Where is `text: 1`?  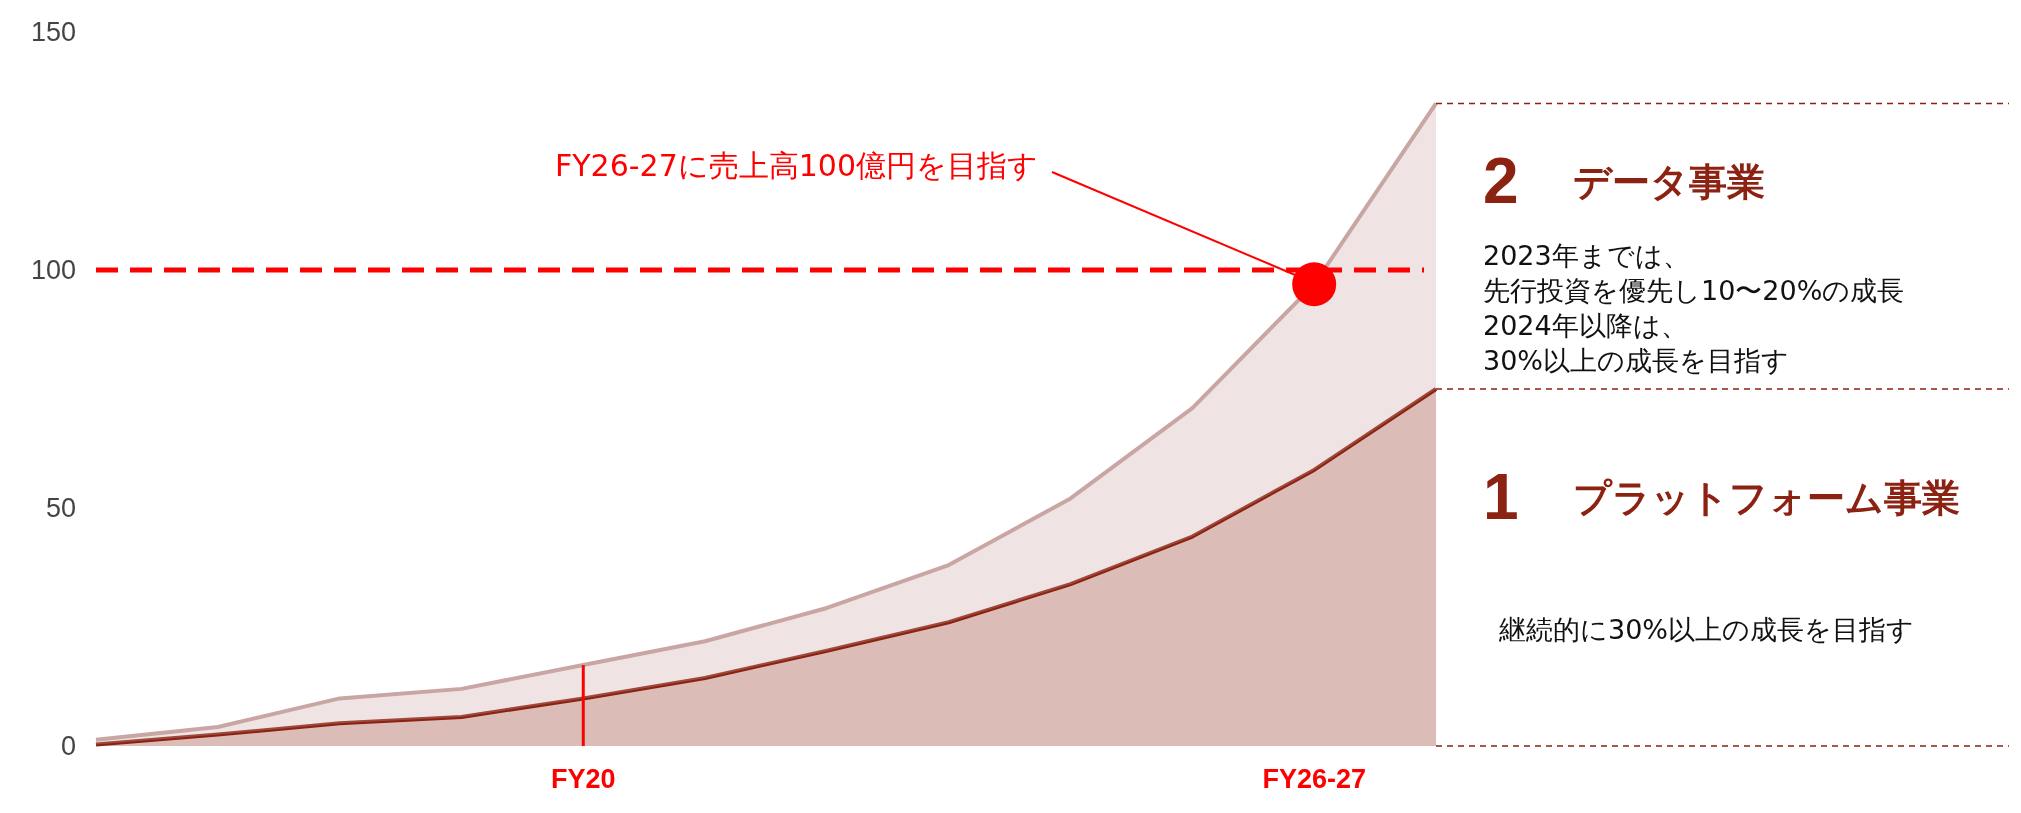
text: 1 is located at coordinates (1501, 497).